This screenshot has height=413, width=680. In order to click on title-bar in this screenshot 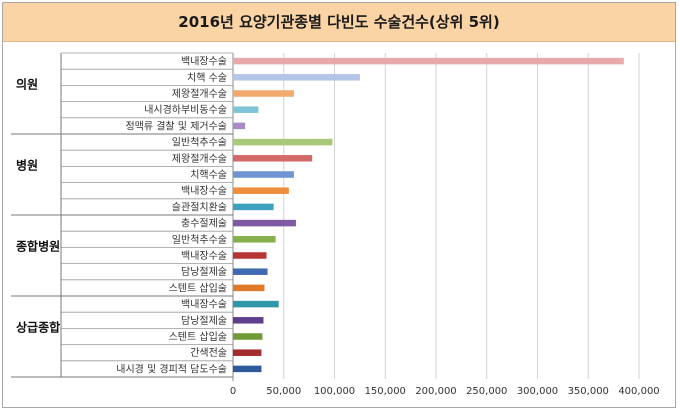, I will do `click(339, 22)`.